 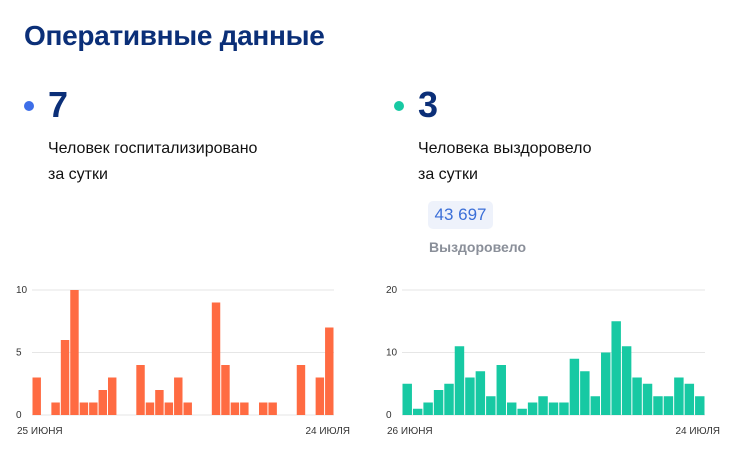 What do you see at coordinates (153, 148) in the screenshot?
I see `hospitalized-desc-line1: Человек госпитализировано` at bounding box center [153, 148].